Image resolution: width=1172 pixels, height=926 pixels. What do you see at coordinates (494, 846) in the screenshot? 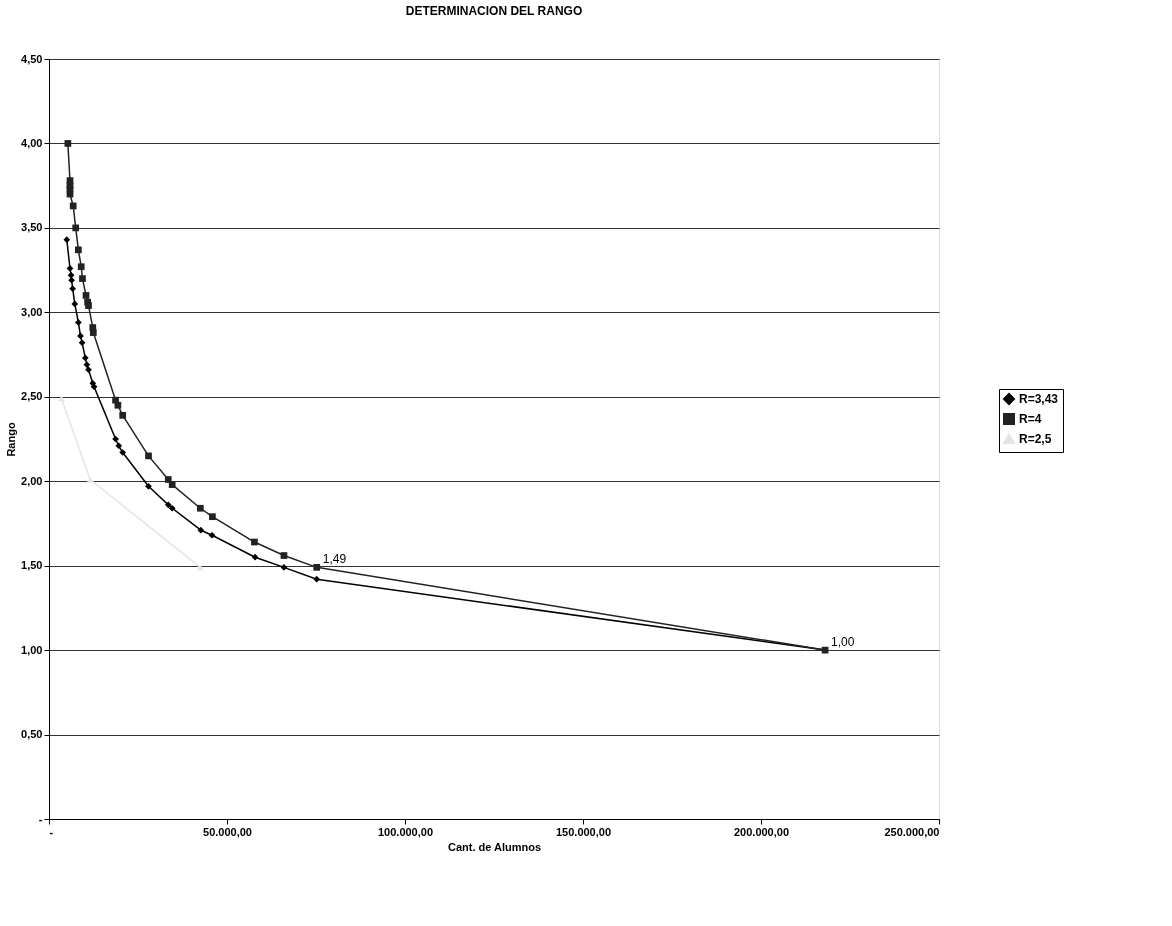
I see `x-axis-title: Cant. de Alumnos` at bounding box center [494, 846].